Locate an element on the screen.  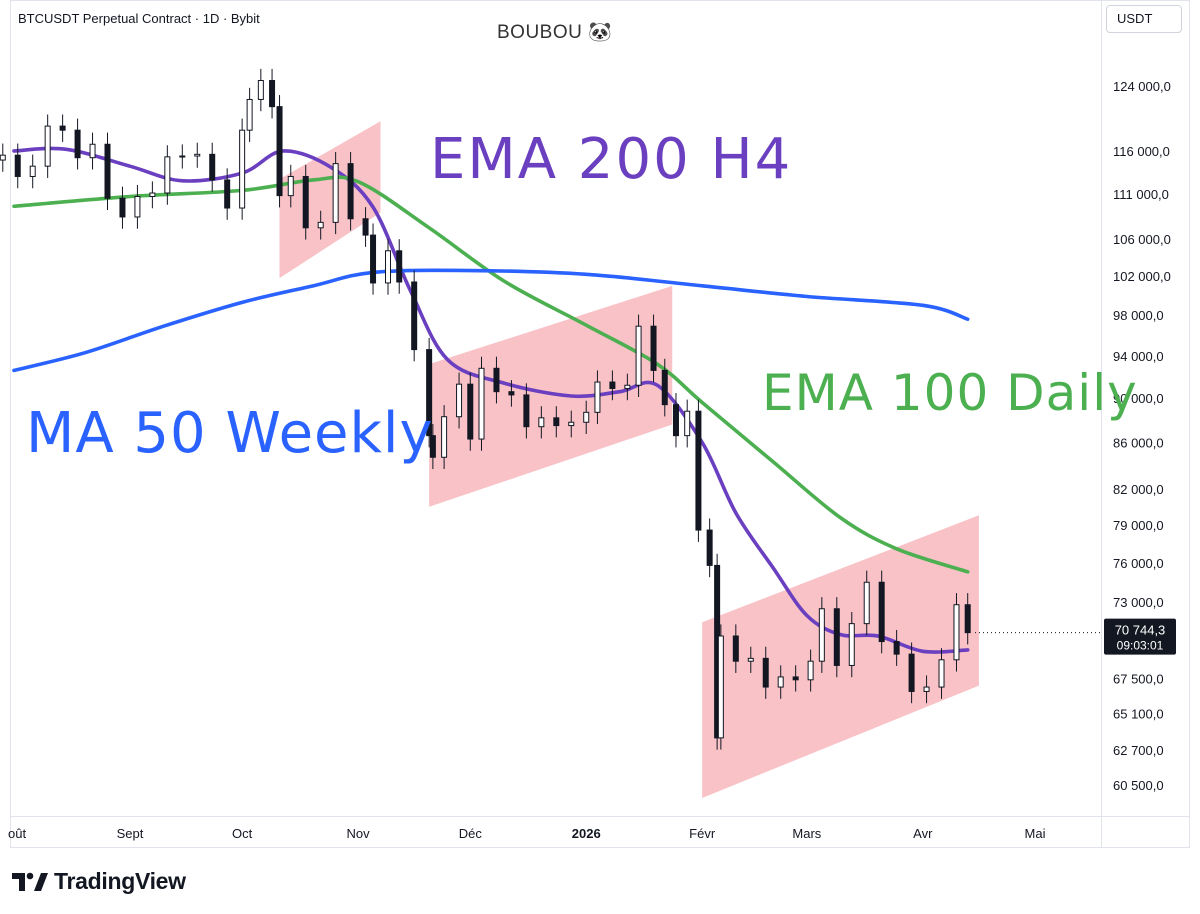
time-tick-label: Mai is located at coordinates (1035, 833).